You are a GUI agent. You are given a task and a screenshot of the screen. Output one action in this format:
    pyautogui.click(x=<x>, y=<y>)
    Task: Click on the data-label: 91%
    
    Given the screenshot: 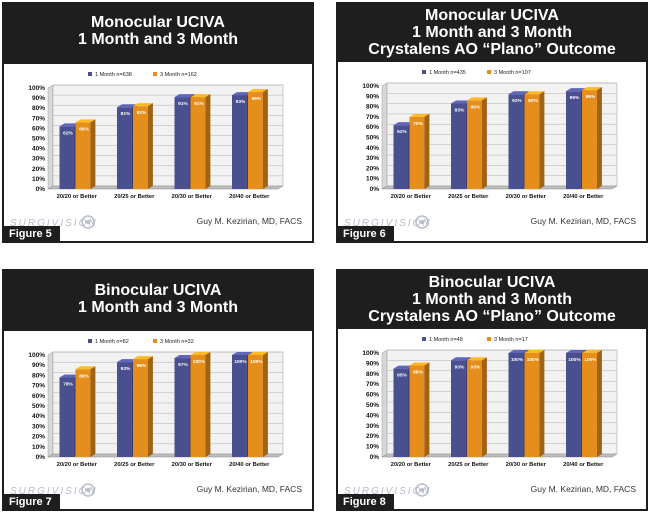 What is the action you would take?
    pyautogui.click(x=183, y=104)
    